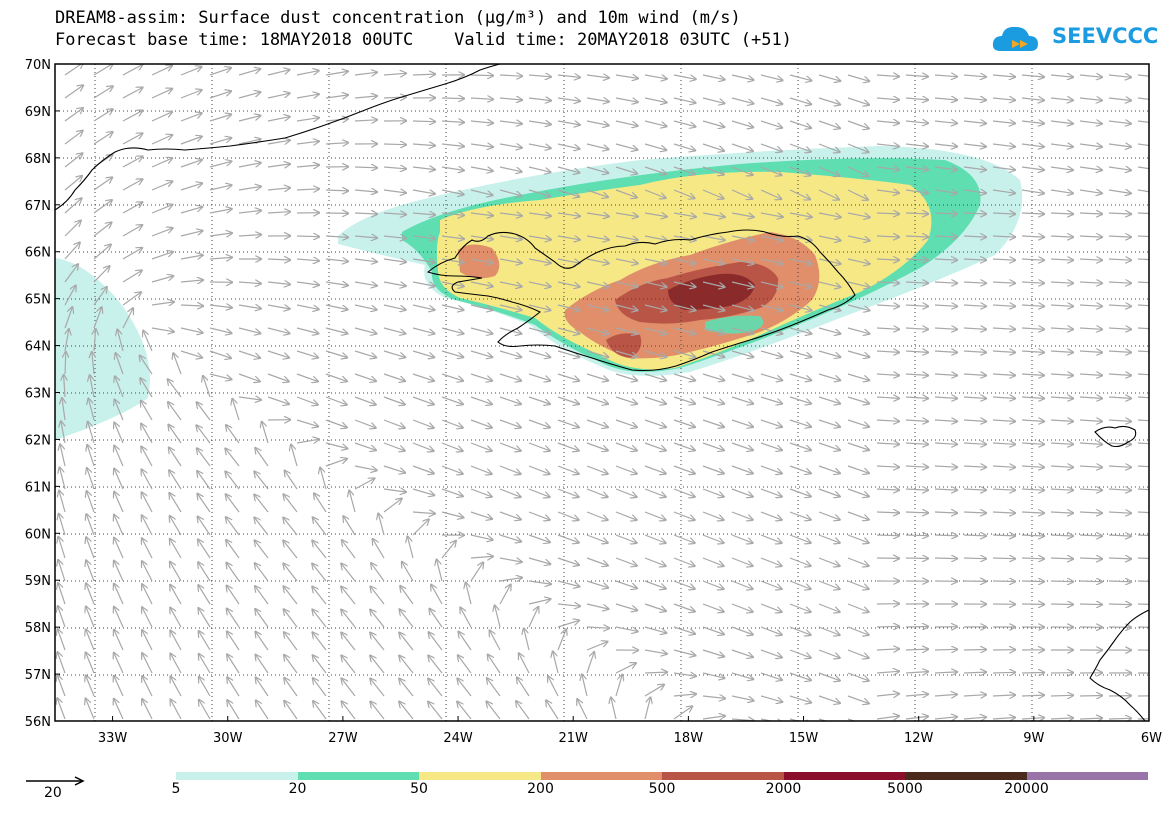 Image resolution: width=1175 pixels, height=815 pixels. I want to click on lon-label-6W: 6W, so click(1151, 738).